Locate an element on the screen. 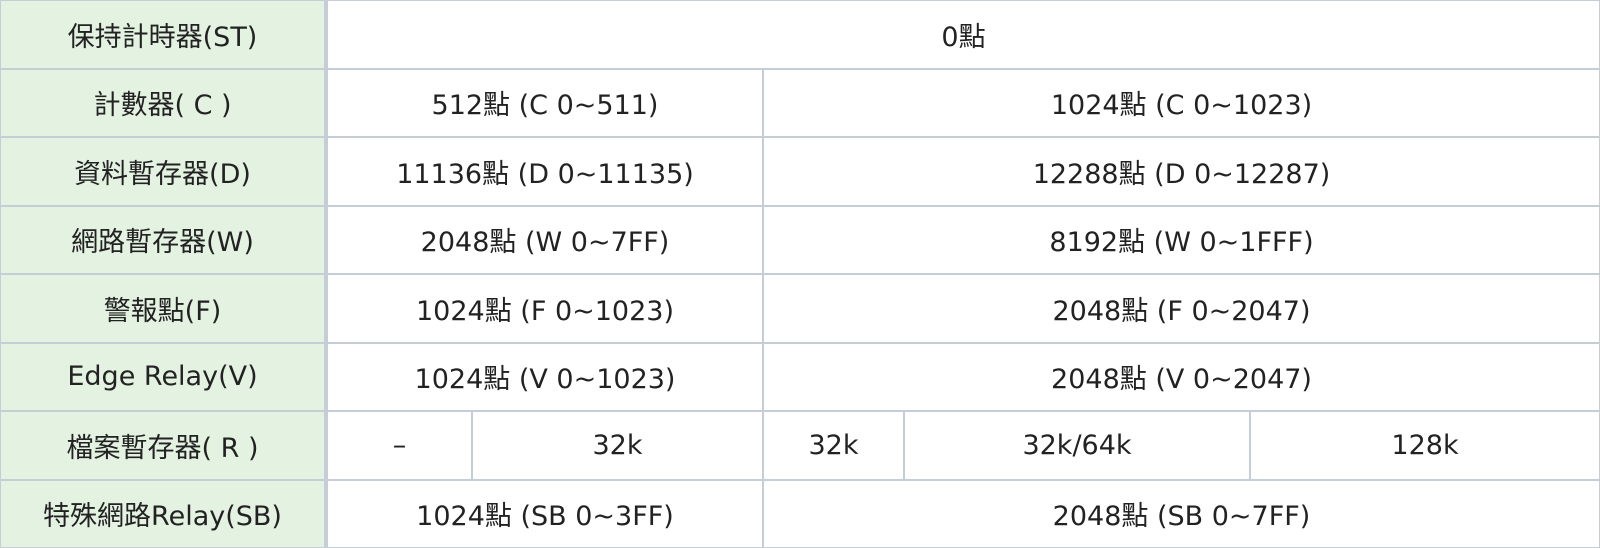 The width and height of the screenshot is (1600, 548). cell: 2048點 (F 0~2047) is located at coordinates (1181, 308).